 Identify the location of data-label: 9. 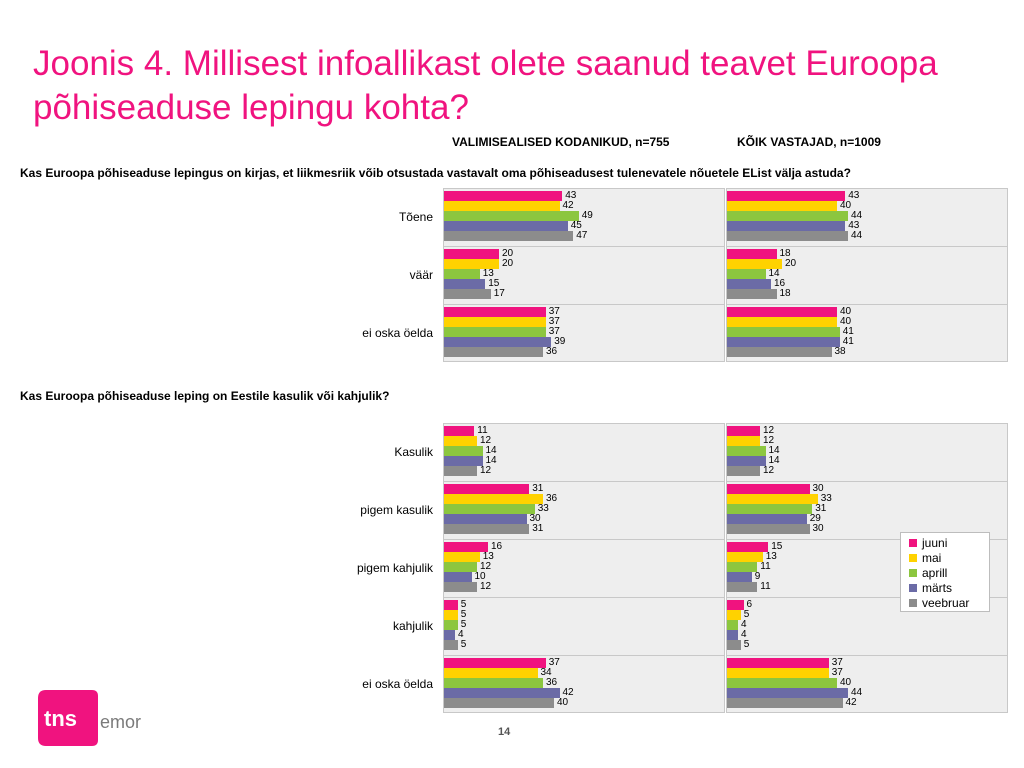
(757, 576).